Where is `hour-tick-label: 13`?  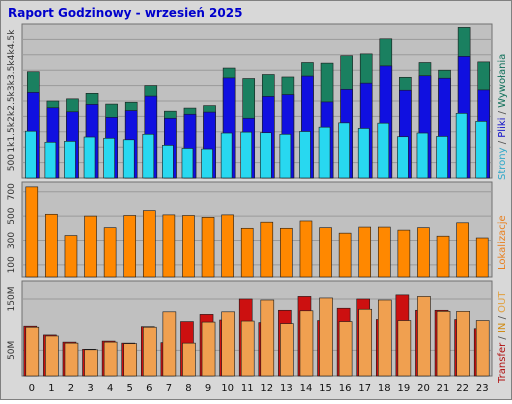
hour-tick-label: 13 is located at coordinates (286, 388).